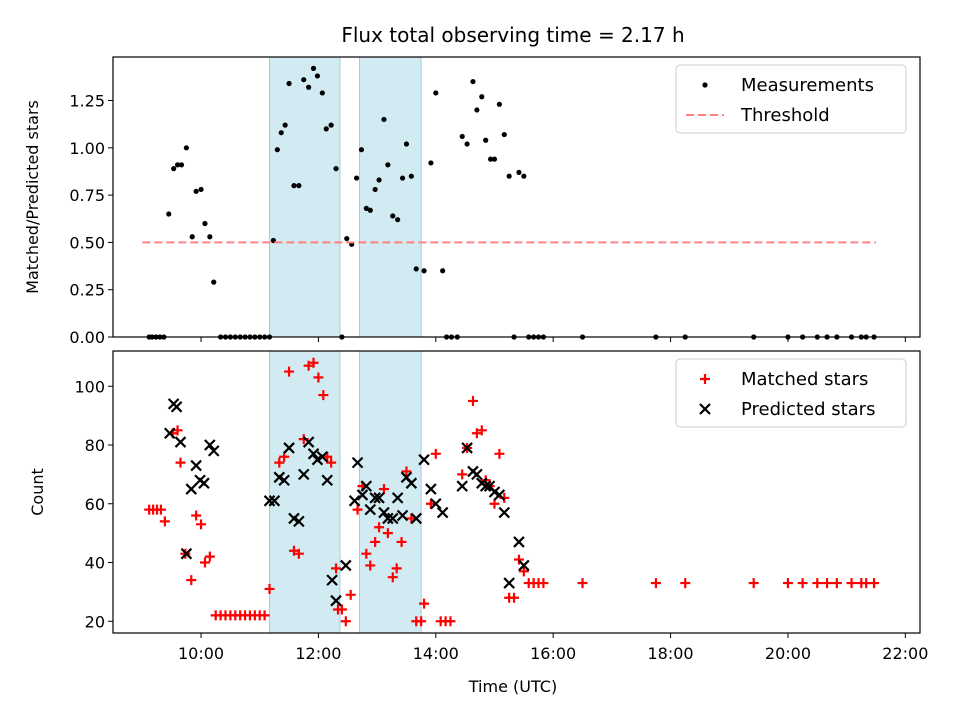 This screenshot has width=960, height=720. Describe the element at coordinates (95, 445) in the screenshot. I see `y-tick-label: 80` at that location.